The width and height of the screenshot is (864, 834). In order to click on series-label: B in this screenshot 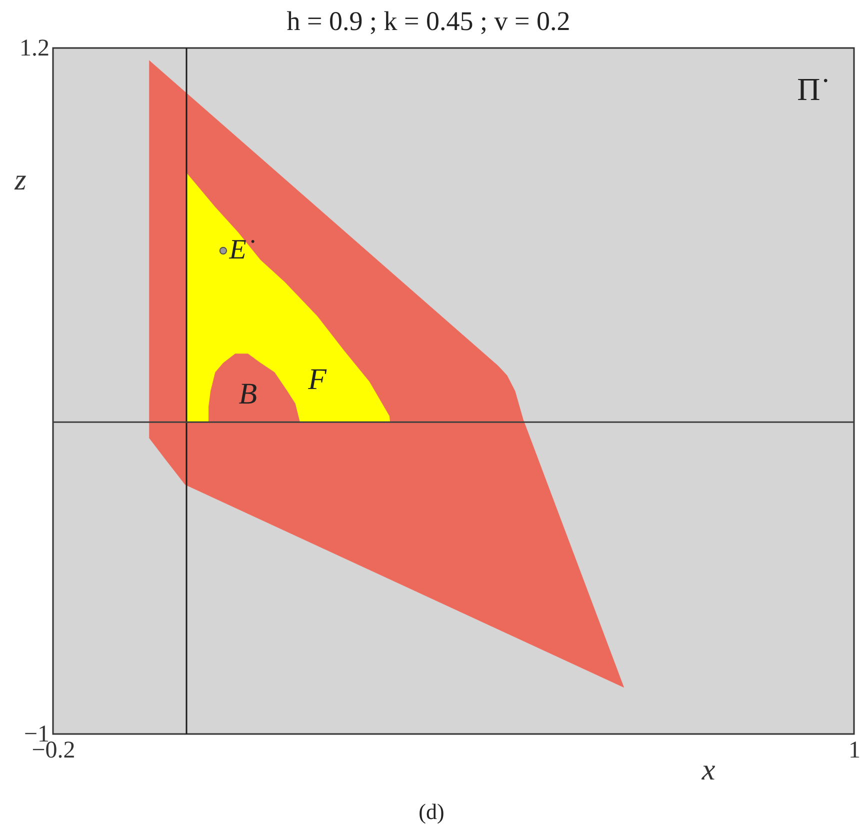, I will do `click(248, 394)`.